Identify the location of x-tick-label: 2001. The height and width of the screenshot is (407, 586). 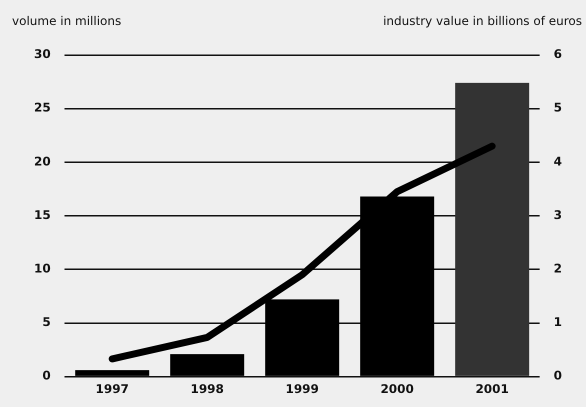
(492, 389).